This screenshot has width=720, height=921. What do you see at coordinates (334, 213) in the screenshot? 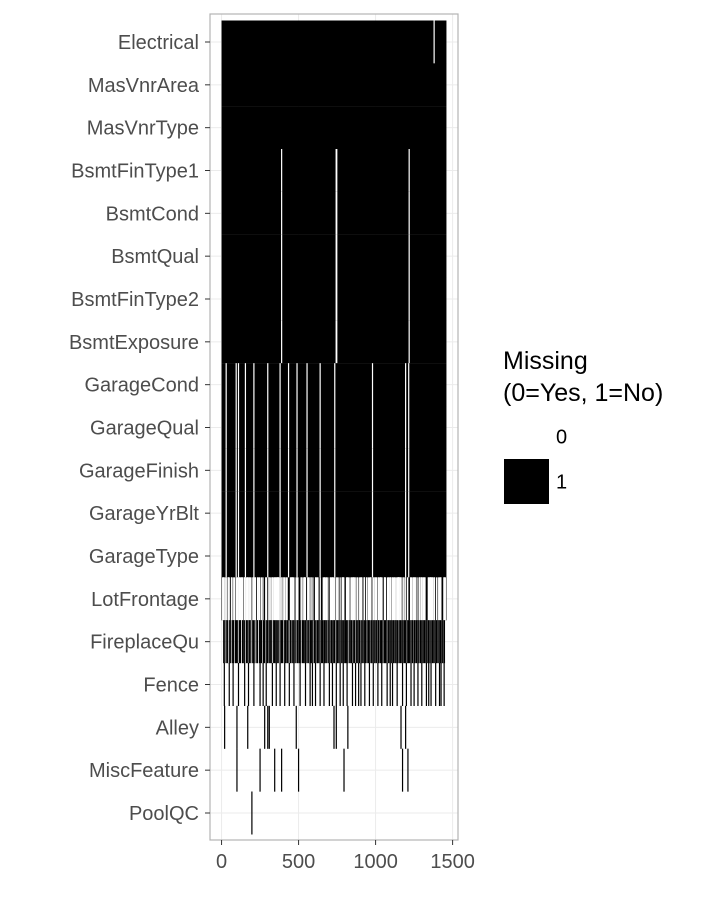
I see `present-block` at bounding box center [334, 213].